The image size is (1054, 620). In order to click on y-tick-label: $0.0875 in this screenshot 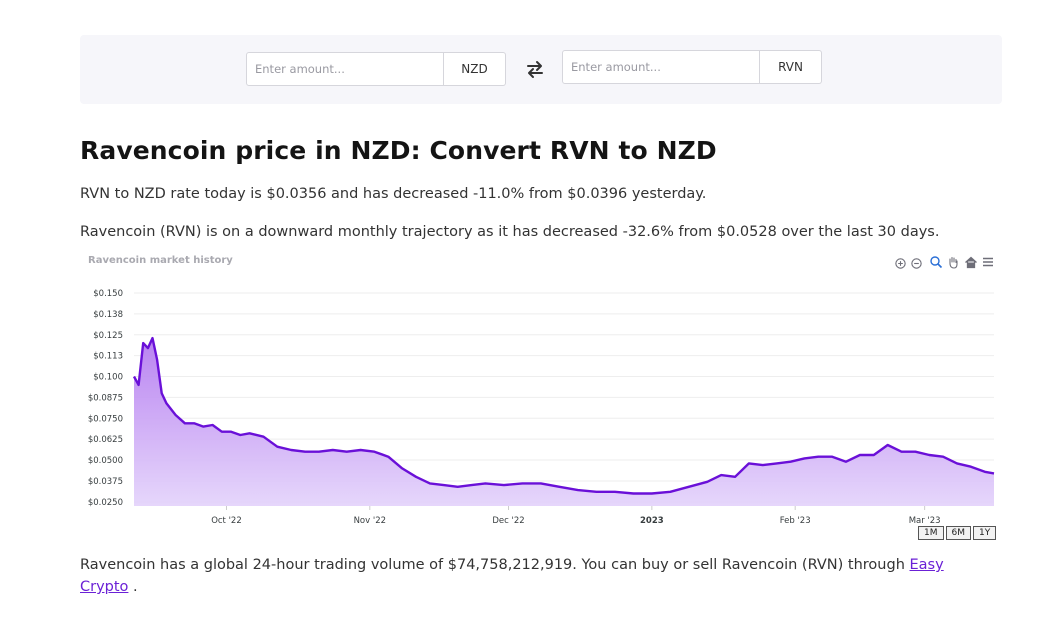, I will do `click(105, 398)`.